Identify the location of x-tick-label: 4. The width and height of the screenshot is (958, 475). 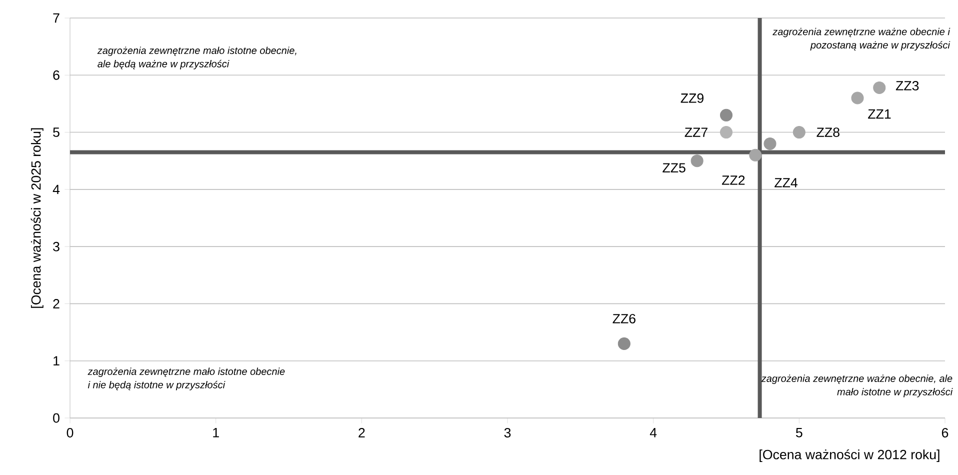
(653, 433).